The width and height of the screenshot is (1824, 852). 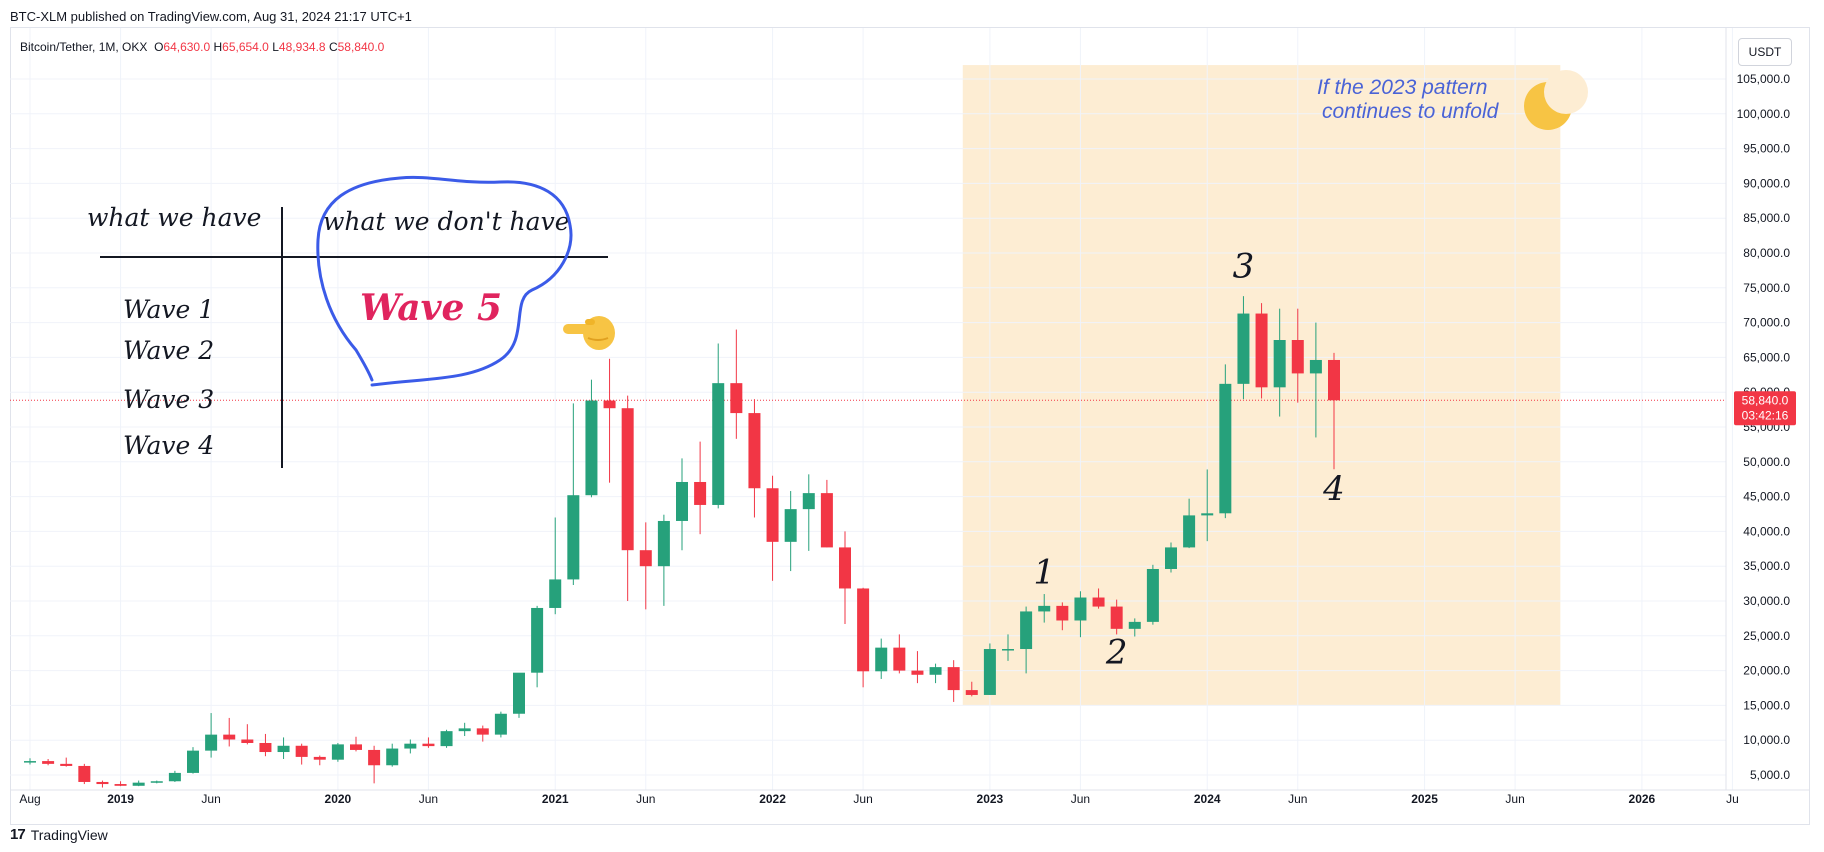 What do you see at coordinates (645, 799) in the screenshot?
I see `x-tick-label: Jun` at bounding box center [645, 799].